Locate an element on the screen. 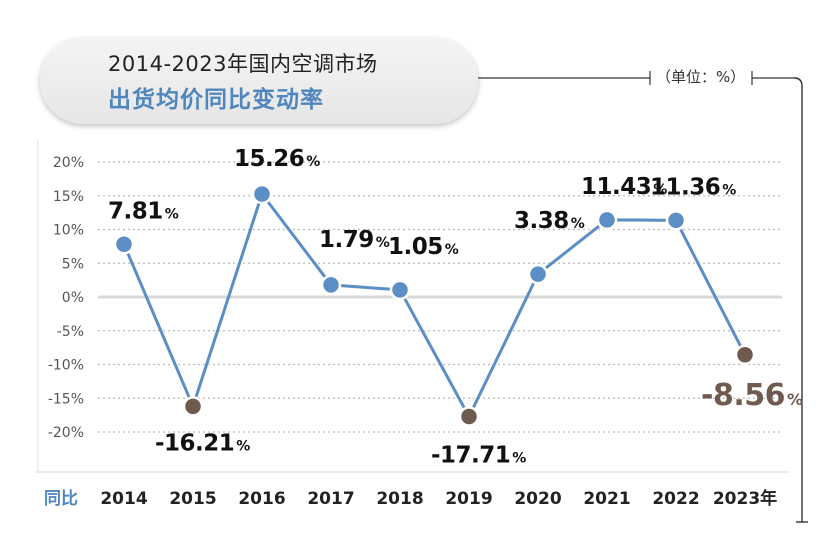  y-tick-label: 0% is located at coordinates (73, 298).